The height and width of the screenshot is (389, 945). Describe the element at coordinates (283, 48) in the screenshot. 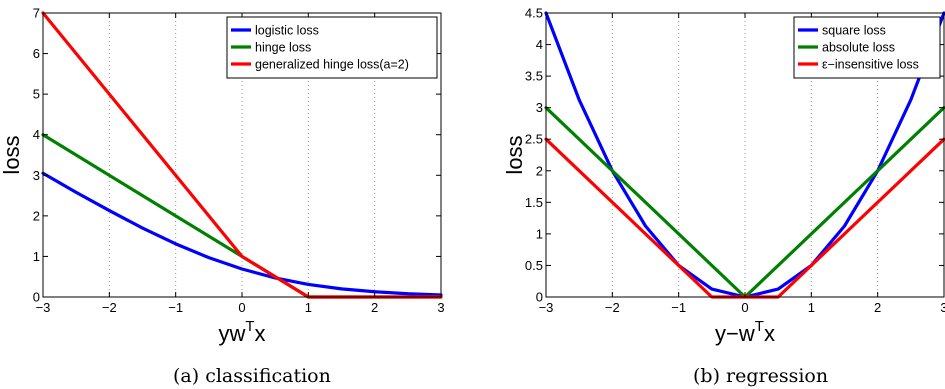

I see `legend-label-2: hinge loss` at that location.